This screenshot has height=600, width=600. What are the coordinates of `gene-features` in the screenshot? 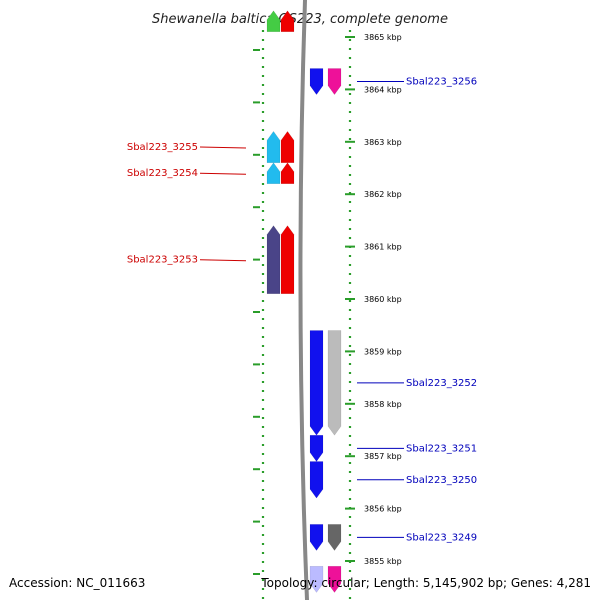 It's located at (304, 300).